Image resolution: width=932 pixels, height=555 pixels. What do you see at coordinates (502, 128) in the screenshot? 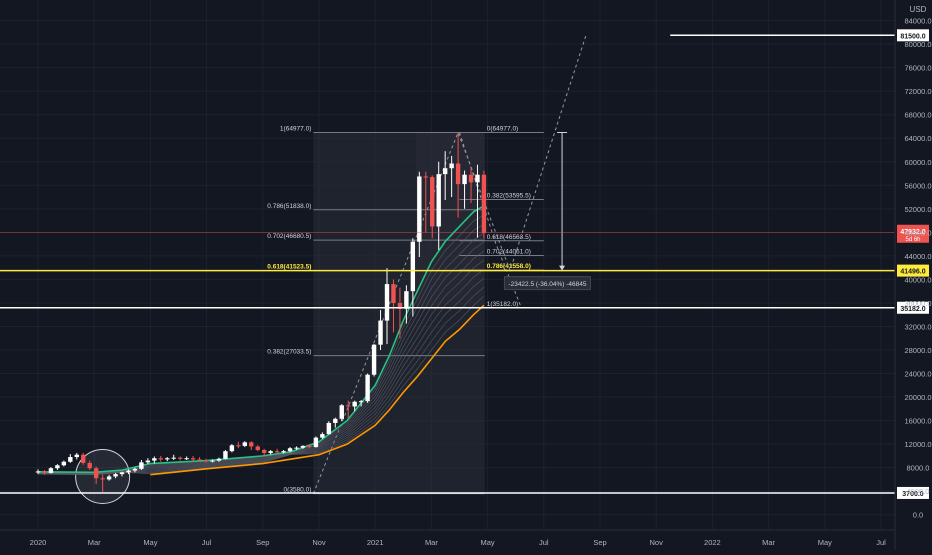
I see `fib-right-label: 0(64977.0)` at bounding box center [502, 128].